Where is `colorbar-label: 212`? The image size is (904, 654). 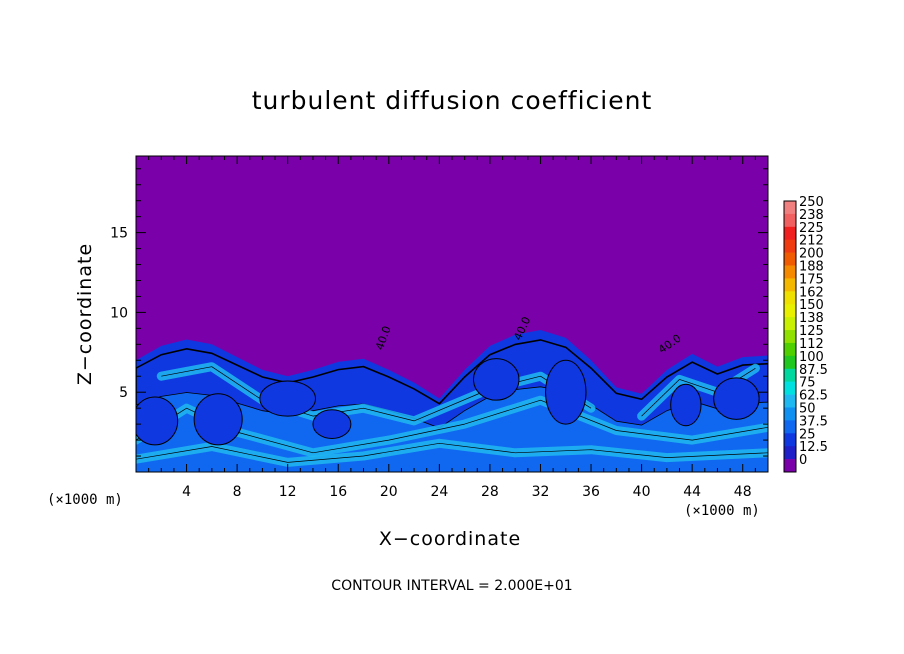 colorbar-label: 212 is located at coordinates (811, 241).